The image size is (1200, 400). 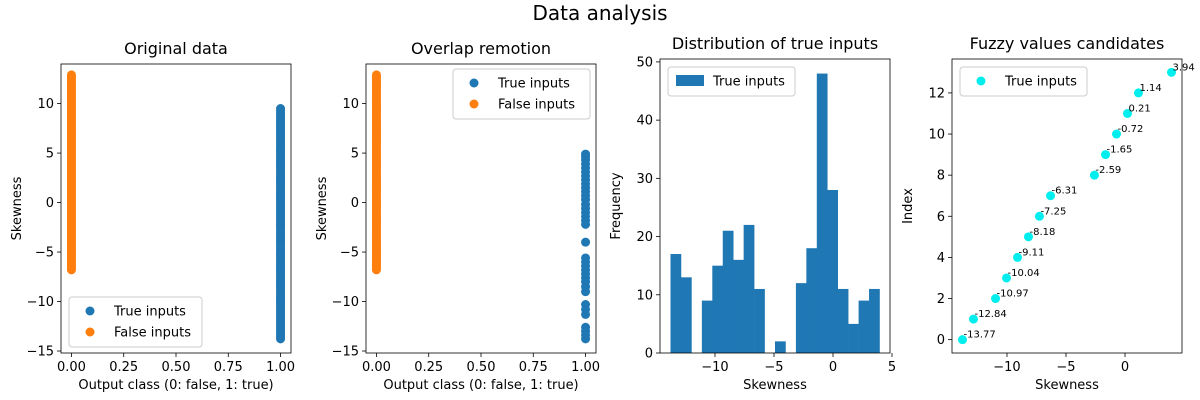 What do you see at coordinates (644, 121) in the screenshot?
I see `y-tick-label: 40` at bounding box center [644, 121].